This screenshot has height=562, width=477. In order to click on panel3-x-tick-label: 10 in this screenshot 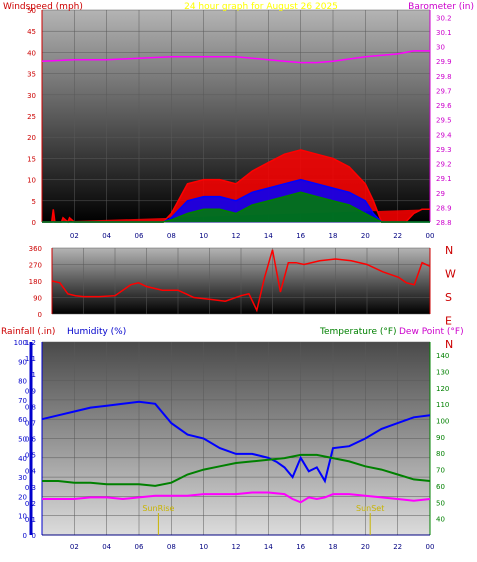, I will do `click(203, 547)`.